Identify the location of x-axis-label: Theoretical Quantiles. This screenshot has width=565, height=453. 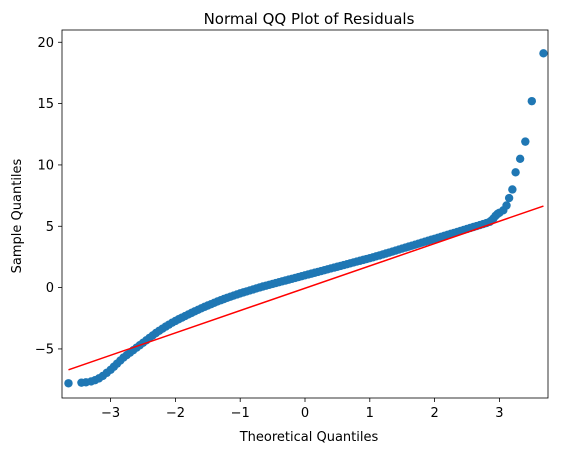
(309, 437).